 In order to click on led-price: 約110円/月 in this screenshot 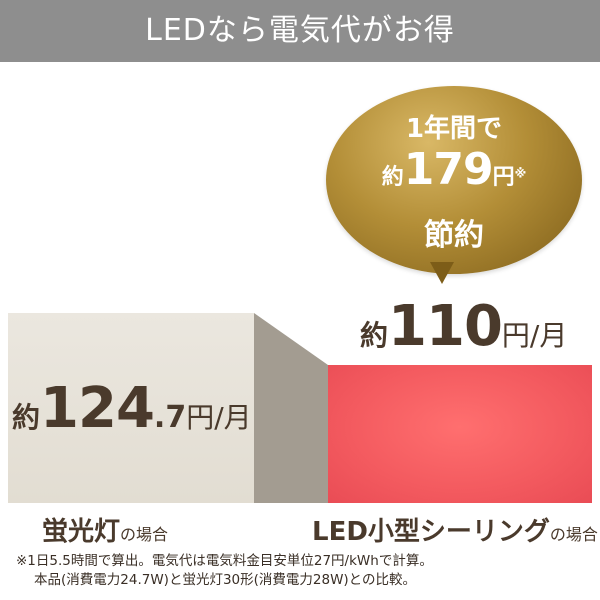, I will do `click(463, 326)`.